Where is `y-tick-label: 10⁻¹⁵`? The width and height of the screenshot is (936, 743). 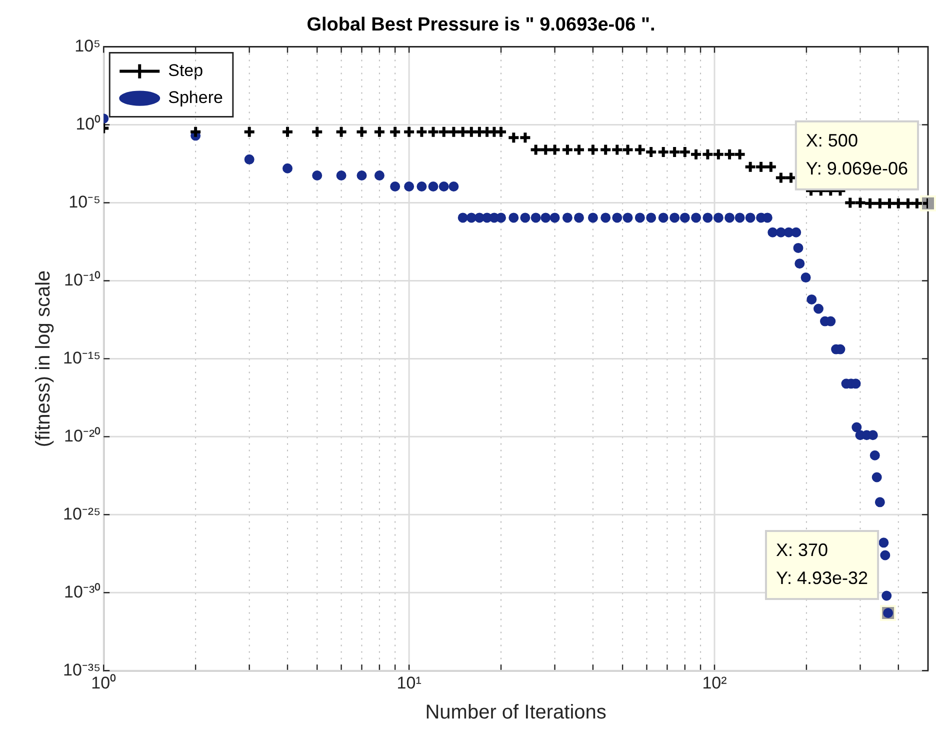 y-tick-label: 10⁻¹⁵ is located at coordinates (81, 358).